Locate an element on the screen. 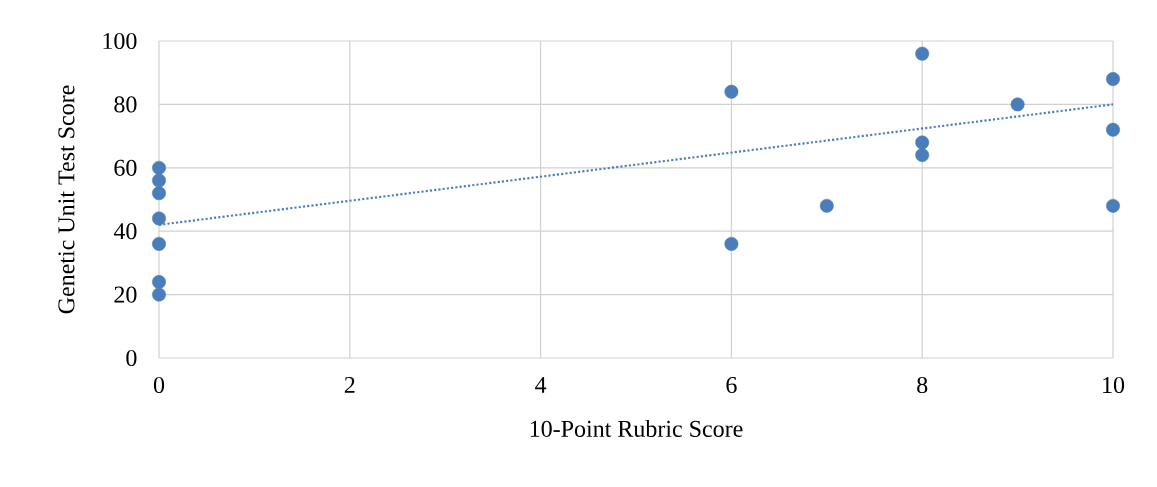 The height and width of the screenshot is (487, 1157). y-tick-label: 20 is located at coordinates (125, 294).